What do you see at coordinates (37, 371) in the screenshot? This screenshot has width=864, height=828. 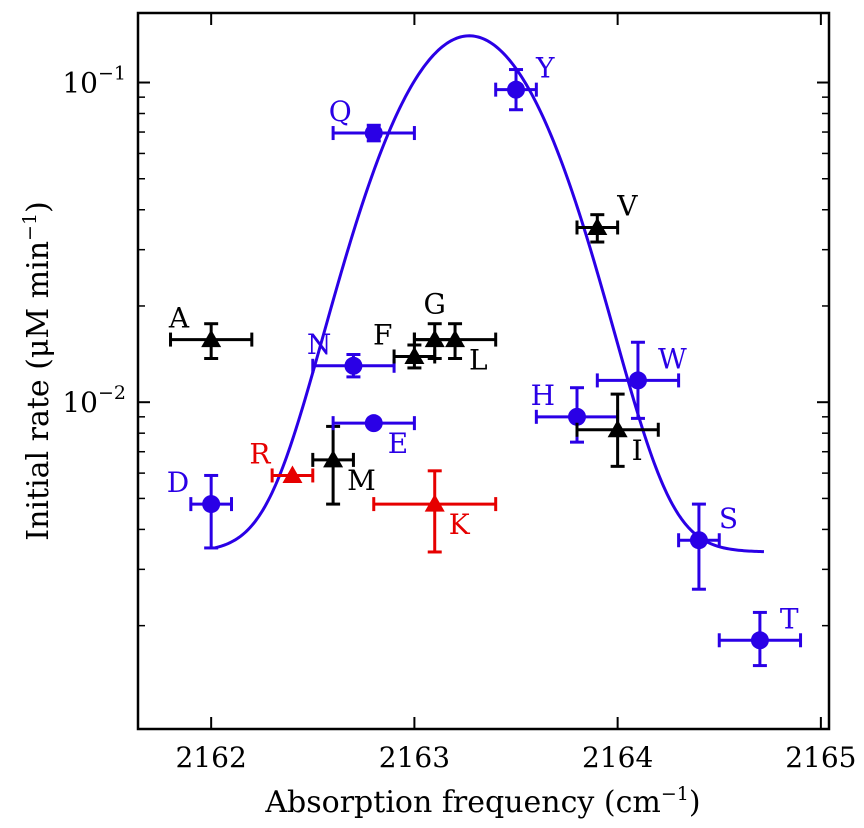 I see `y-axis-title: Initial rate (μM min−1)` at bounding box center [37, 371].